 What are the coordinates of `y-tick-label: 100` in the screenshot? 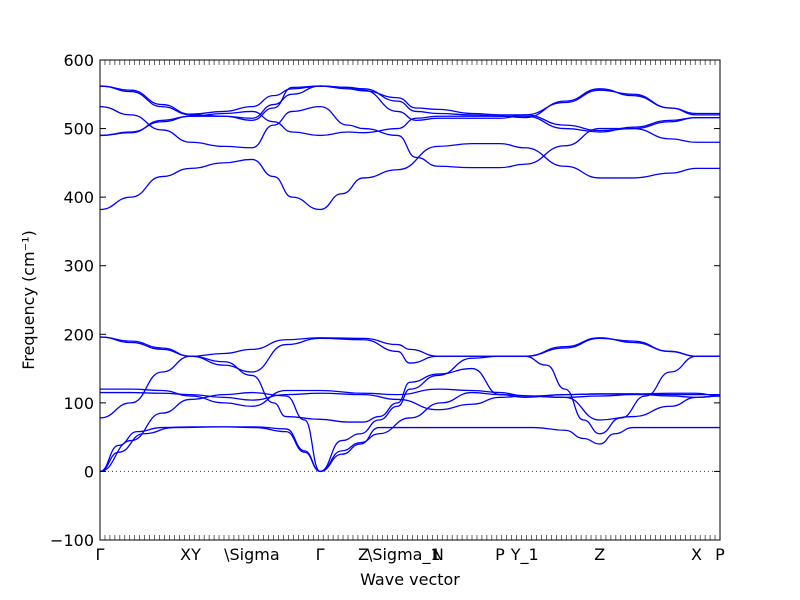 It's located at (78, 403).